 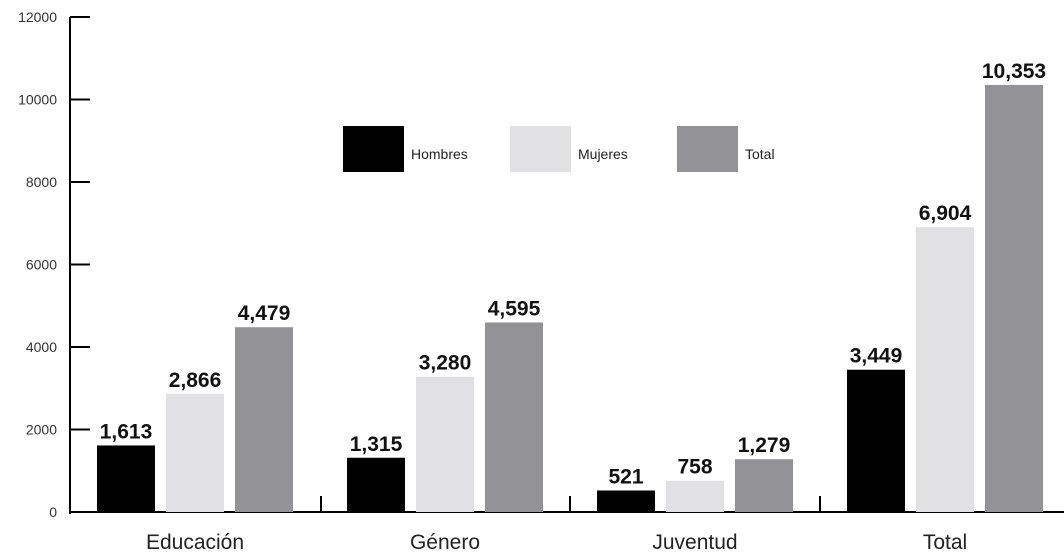 I want to click on y-tick-label: 6000, so click(x=41, y=265).